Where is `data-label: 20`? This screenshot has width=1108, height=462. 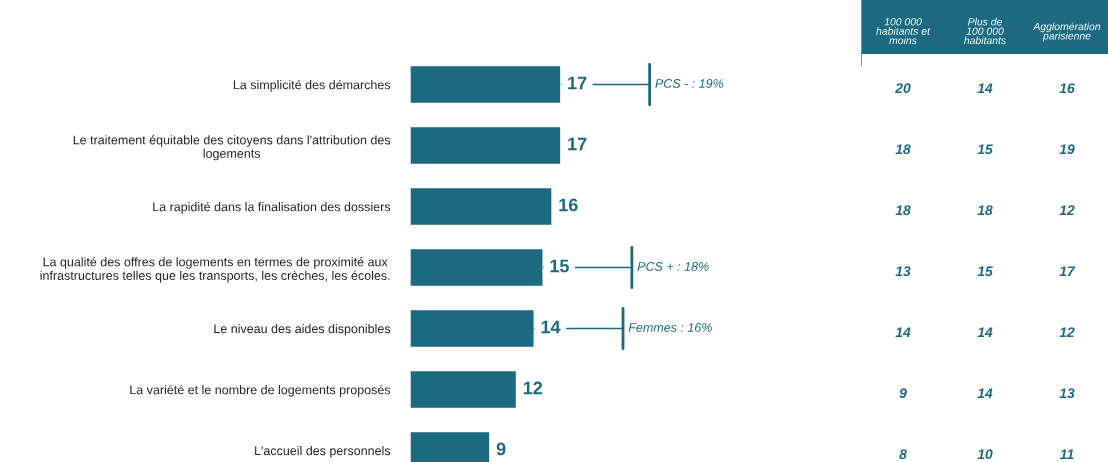 data-label: 20 is located at coordinates (903, 88).